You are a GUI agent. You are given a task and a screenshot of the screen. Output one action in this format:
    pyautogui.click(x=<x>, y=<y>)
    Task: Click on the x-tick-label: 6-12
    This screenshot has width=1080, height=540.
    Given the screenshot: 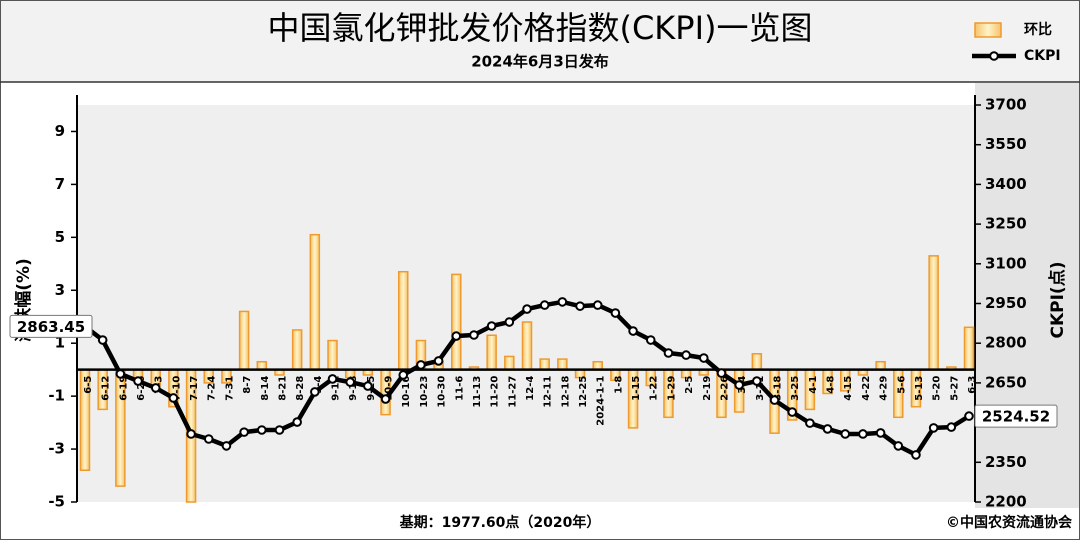 What is the action you would take?
    pyautogui.click(x=106, y=388)
    